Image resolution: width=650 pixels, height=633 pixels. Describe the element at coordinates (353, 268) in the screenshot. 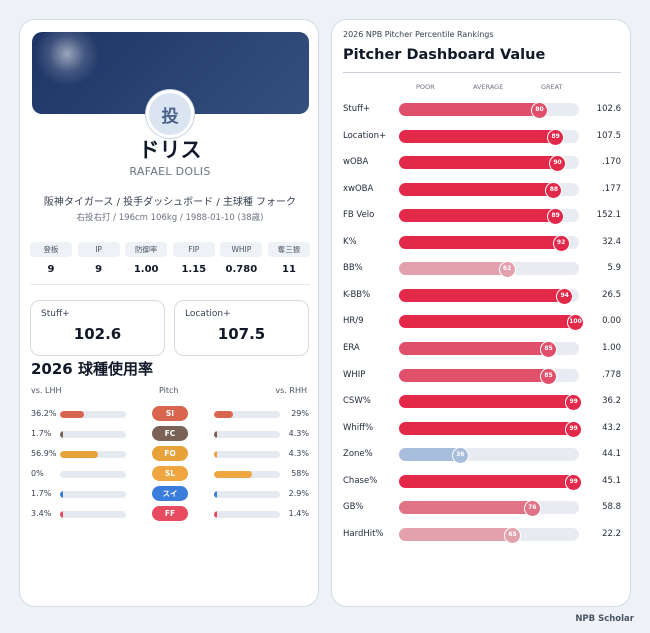

I see `stat-name: BB%` at that location.